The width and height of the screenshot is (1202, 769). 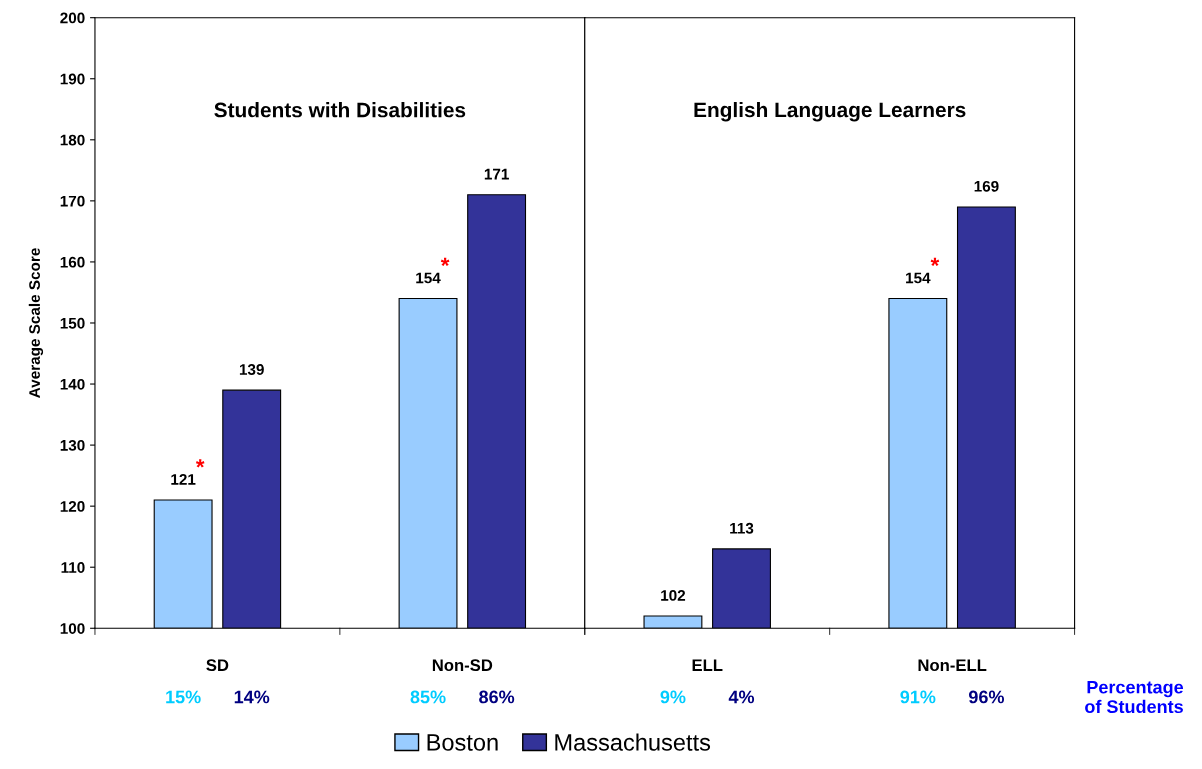 What do you see at coordinates (251, 369) in the screenshot?
I see `data-label: 139` at bounding box center [251, 369].